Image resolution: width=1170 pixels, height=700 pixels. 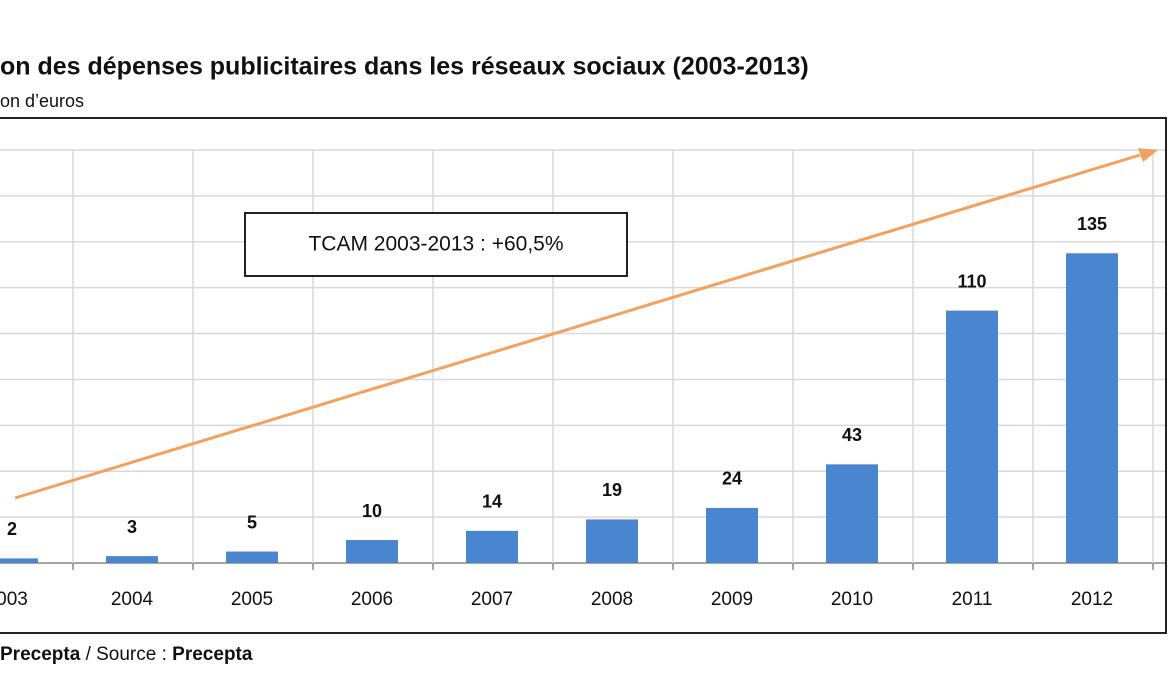 I want to click on source: Precepta / Source : Precepta, so click(x=126, y=654).